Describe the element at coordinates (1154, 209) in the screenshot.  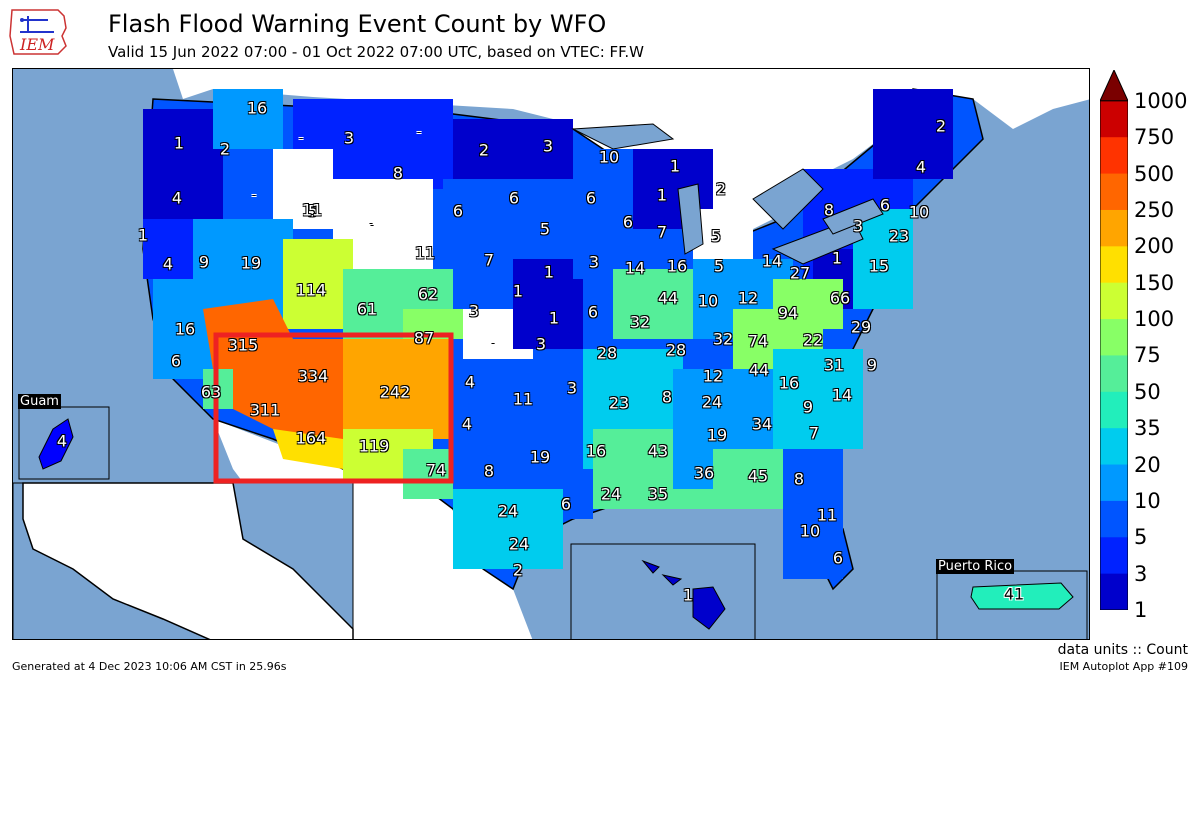
I see `colorbar-tick-label: 250` at that location.